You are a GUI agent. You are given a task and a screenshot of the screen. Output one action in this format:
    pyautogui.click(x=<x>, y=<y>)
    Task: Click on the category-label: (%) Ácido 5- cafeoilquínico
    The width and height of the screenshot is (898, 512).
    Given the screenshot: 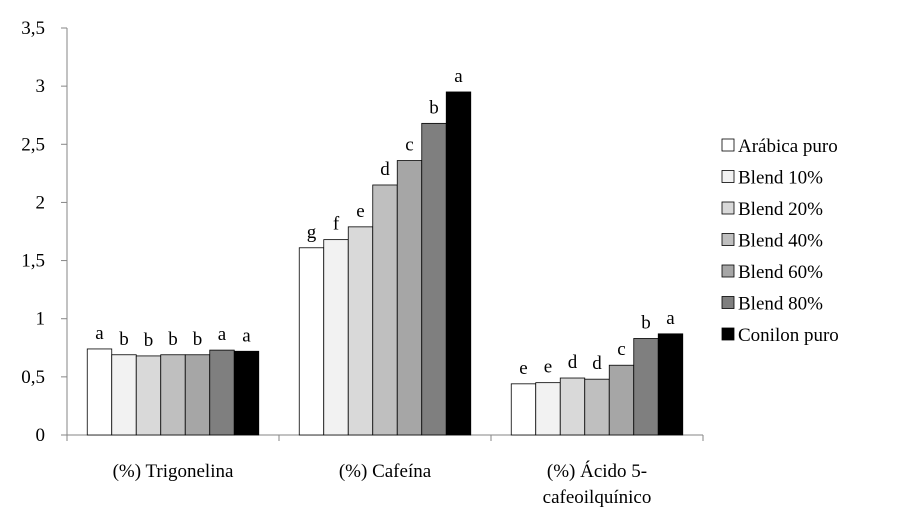 What is the action you would take?
    pyautogui.click(x=597, y=484)
    